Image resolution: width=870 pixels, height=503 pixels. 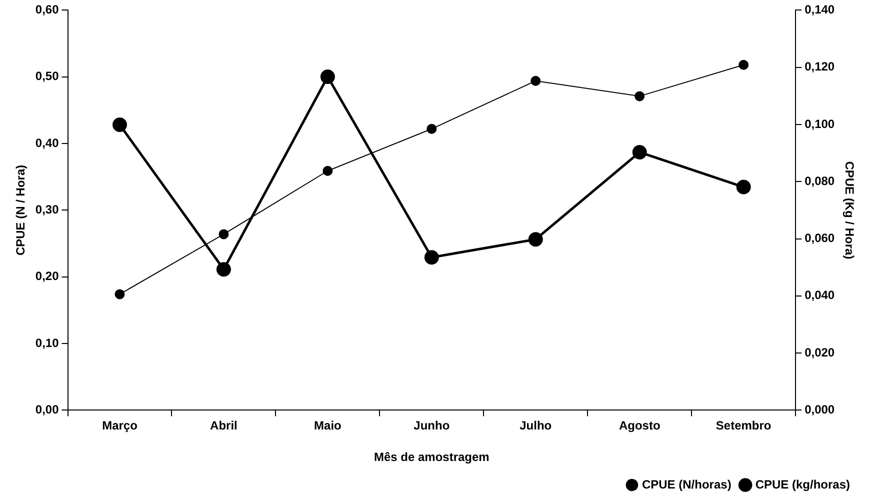 I want to click on y-tick-label: 0,30, so click(x=47, y=209).